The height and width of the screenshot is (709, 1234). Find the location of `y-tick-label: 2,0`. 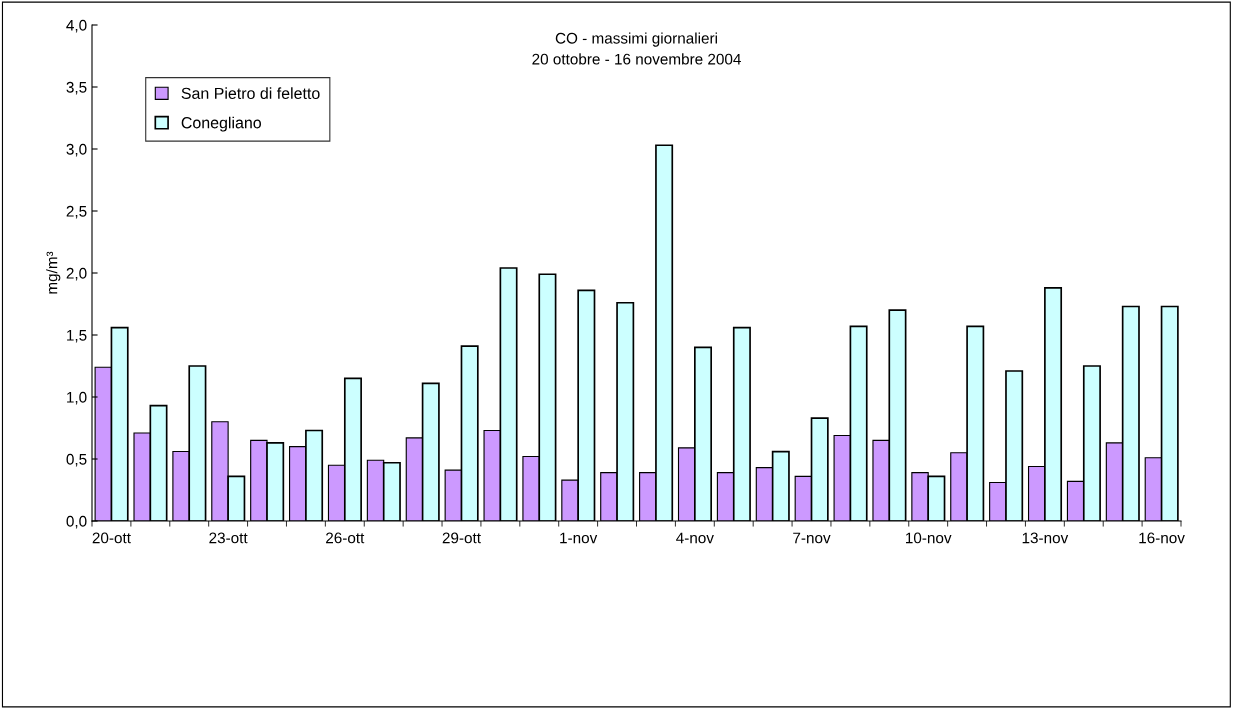

y-tick-label: 2,0 is located at coordinates (76, 274).